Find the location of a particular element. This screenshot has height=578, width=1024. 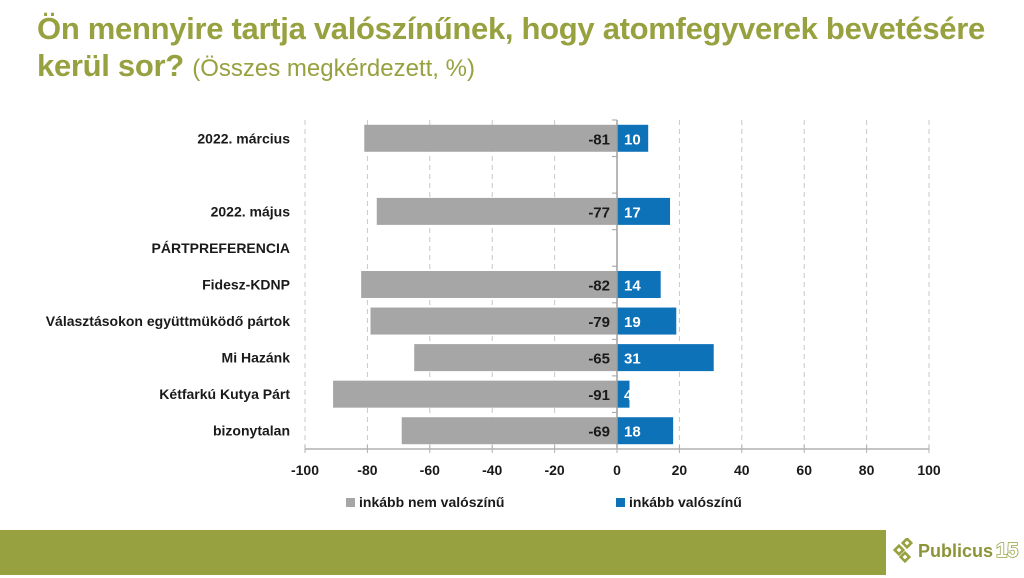

category-label: Mi Hazánk is located at coordinates (256, 358).